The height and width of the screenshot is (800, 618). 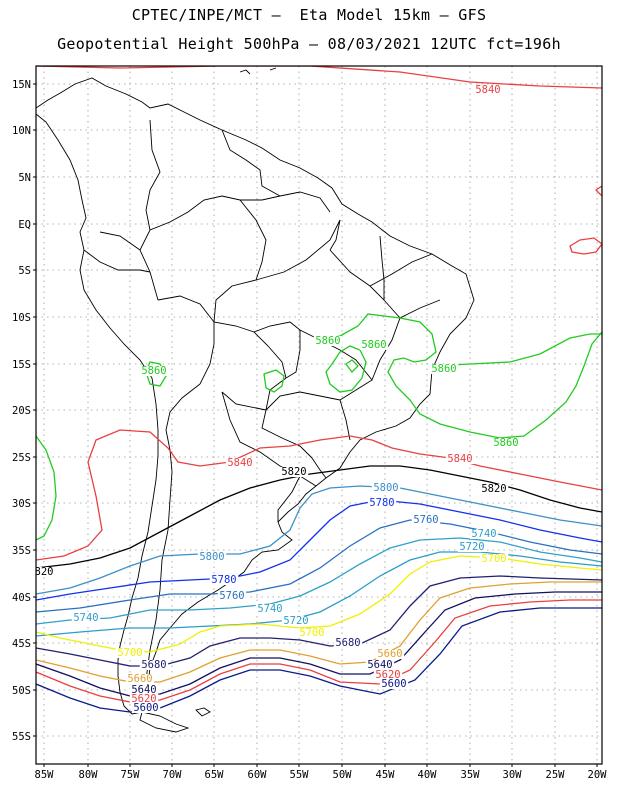 What do you see at coordinates (203, 712) in the screenshot?
I see `falklands` at bounding box center [203, 712].